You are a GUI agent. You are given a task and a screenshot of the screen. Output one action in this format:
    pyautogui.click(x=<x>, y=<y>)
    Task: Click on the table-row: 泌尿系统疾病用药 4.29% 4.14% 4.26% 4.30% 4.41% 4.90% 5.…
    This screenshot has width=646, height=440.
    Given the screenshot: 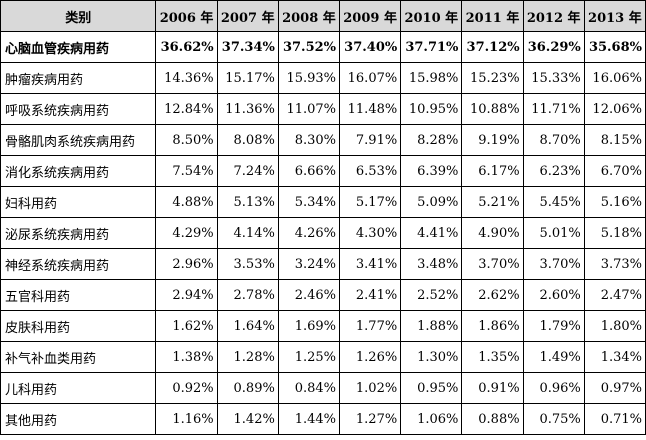 What is the action you would take?
    pyautogui.click(x=323, y=233)
    